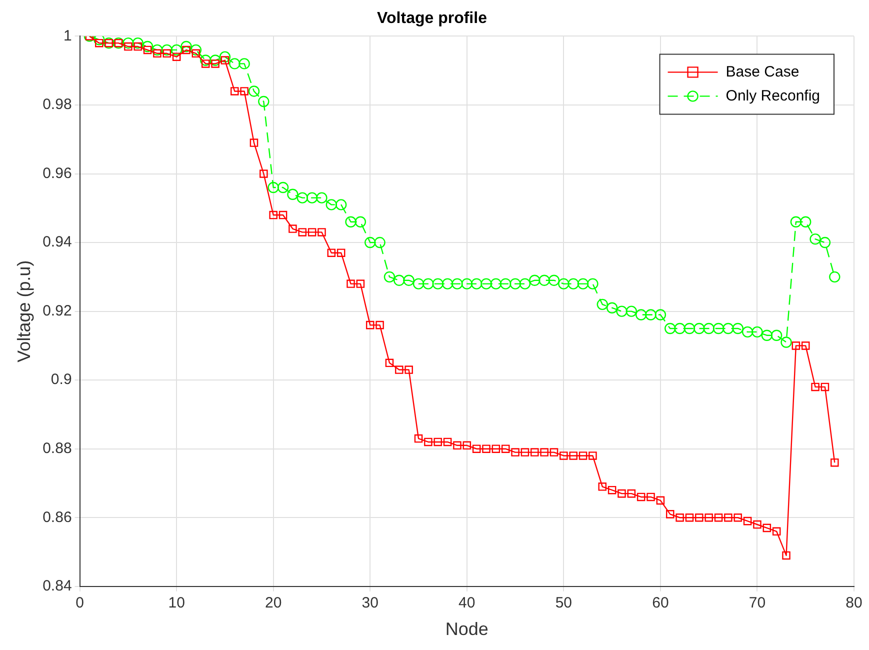 This screenshot has width=869, height=650. Describe the element at coordinates (466, 629) in the screenshot. I see `x-axis-title: Node` at that location.